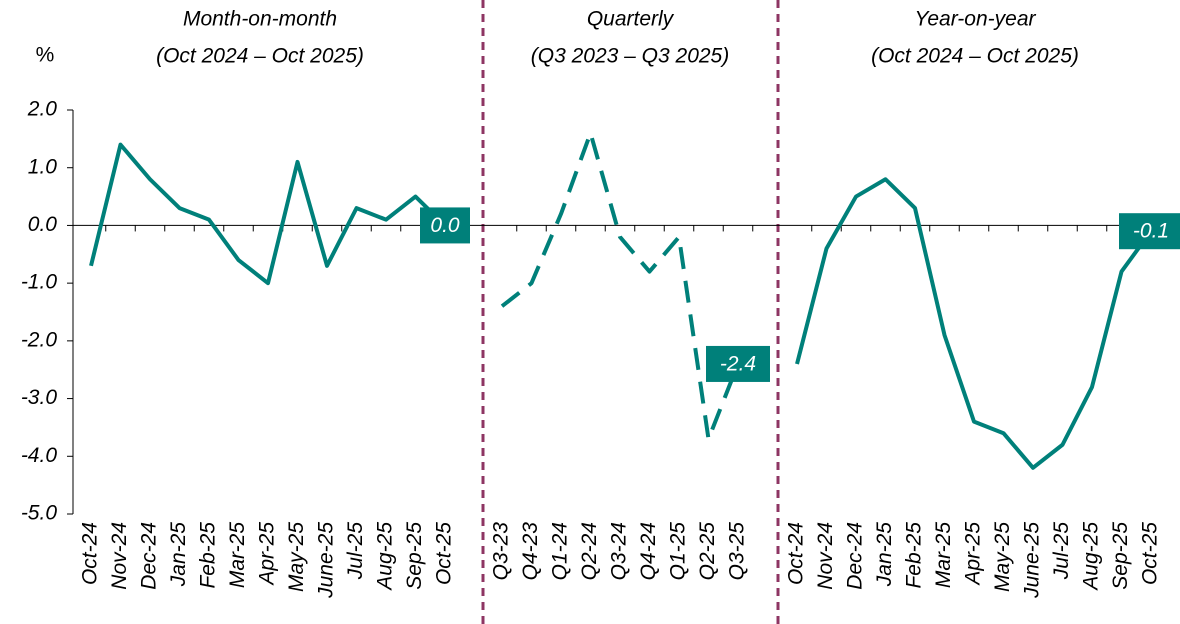 Image resolution: width=1180 pixels, height=624 pixels. What do you see at coordinates (43, 166) in the screenshot?
I see `y-tick-label: 1.0` at bounding box center [43, 166].